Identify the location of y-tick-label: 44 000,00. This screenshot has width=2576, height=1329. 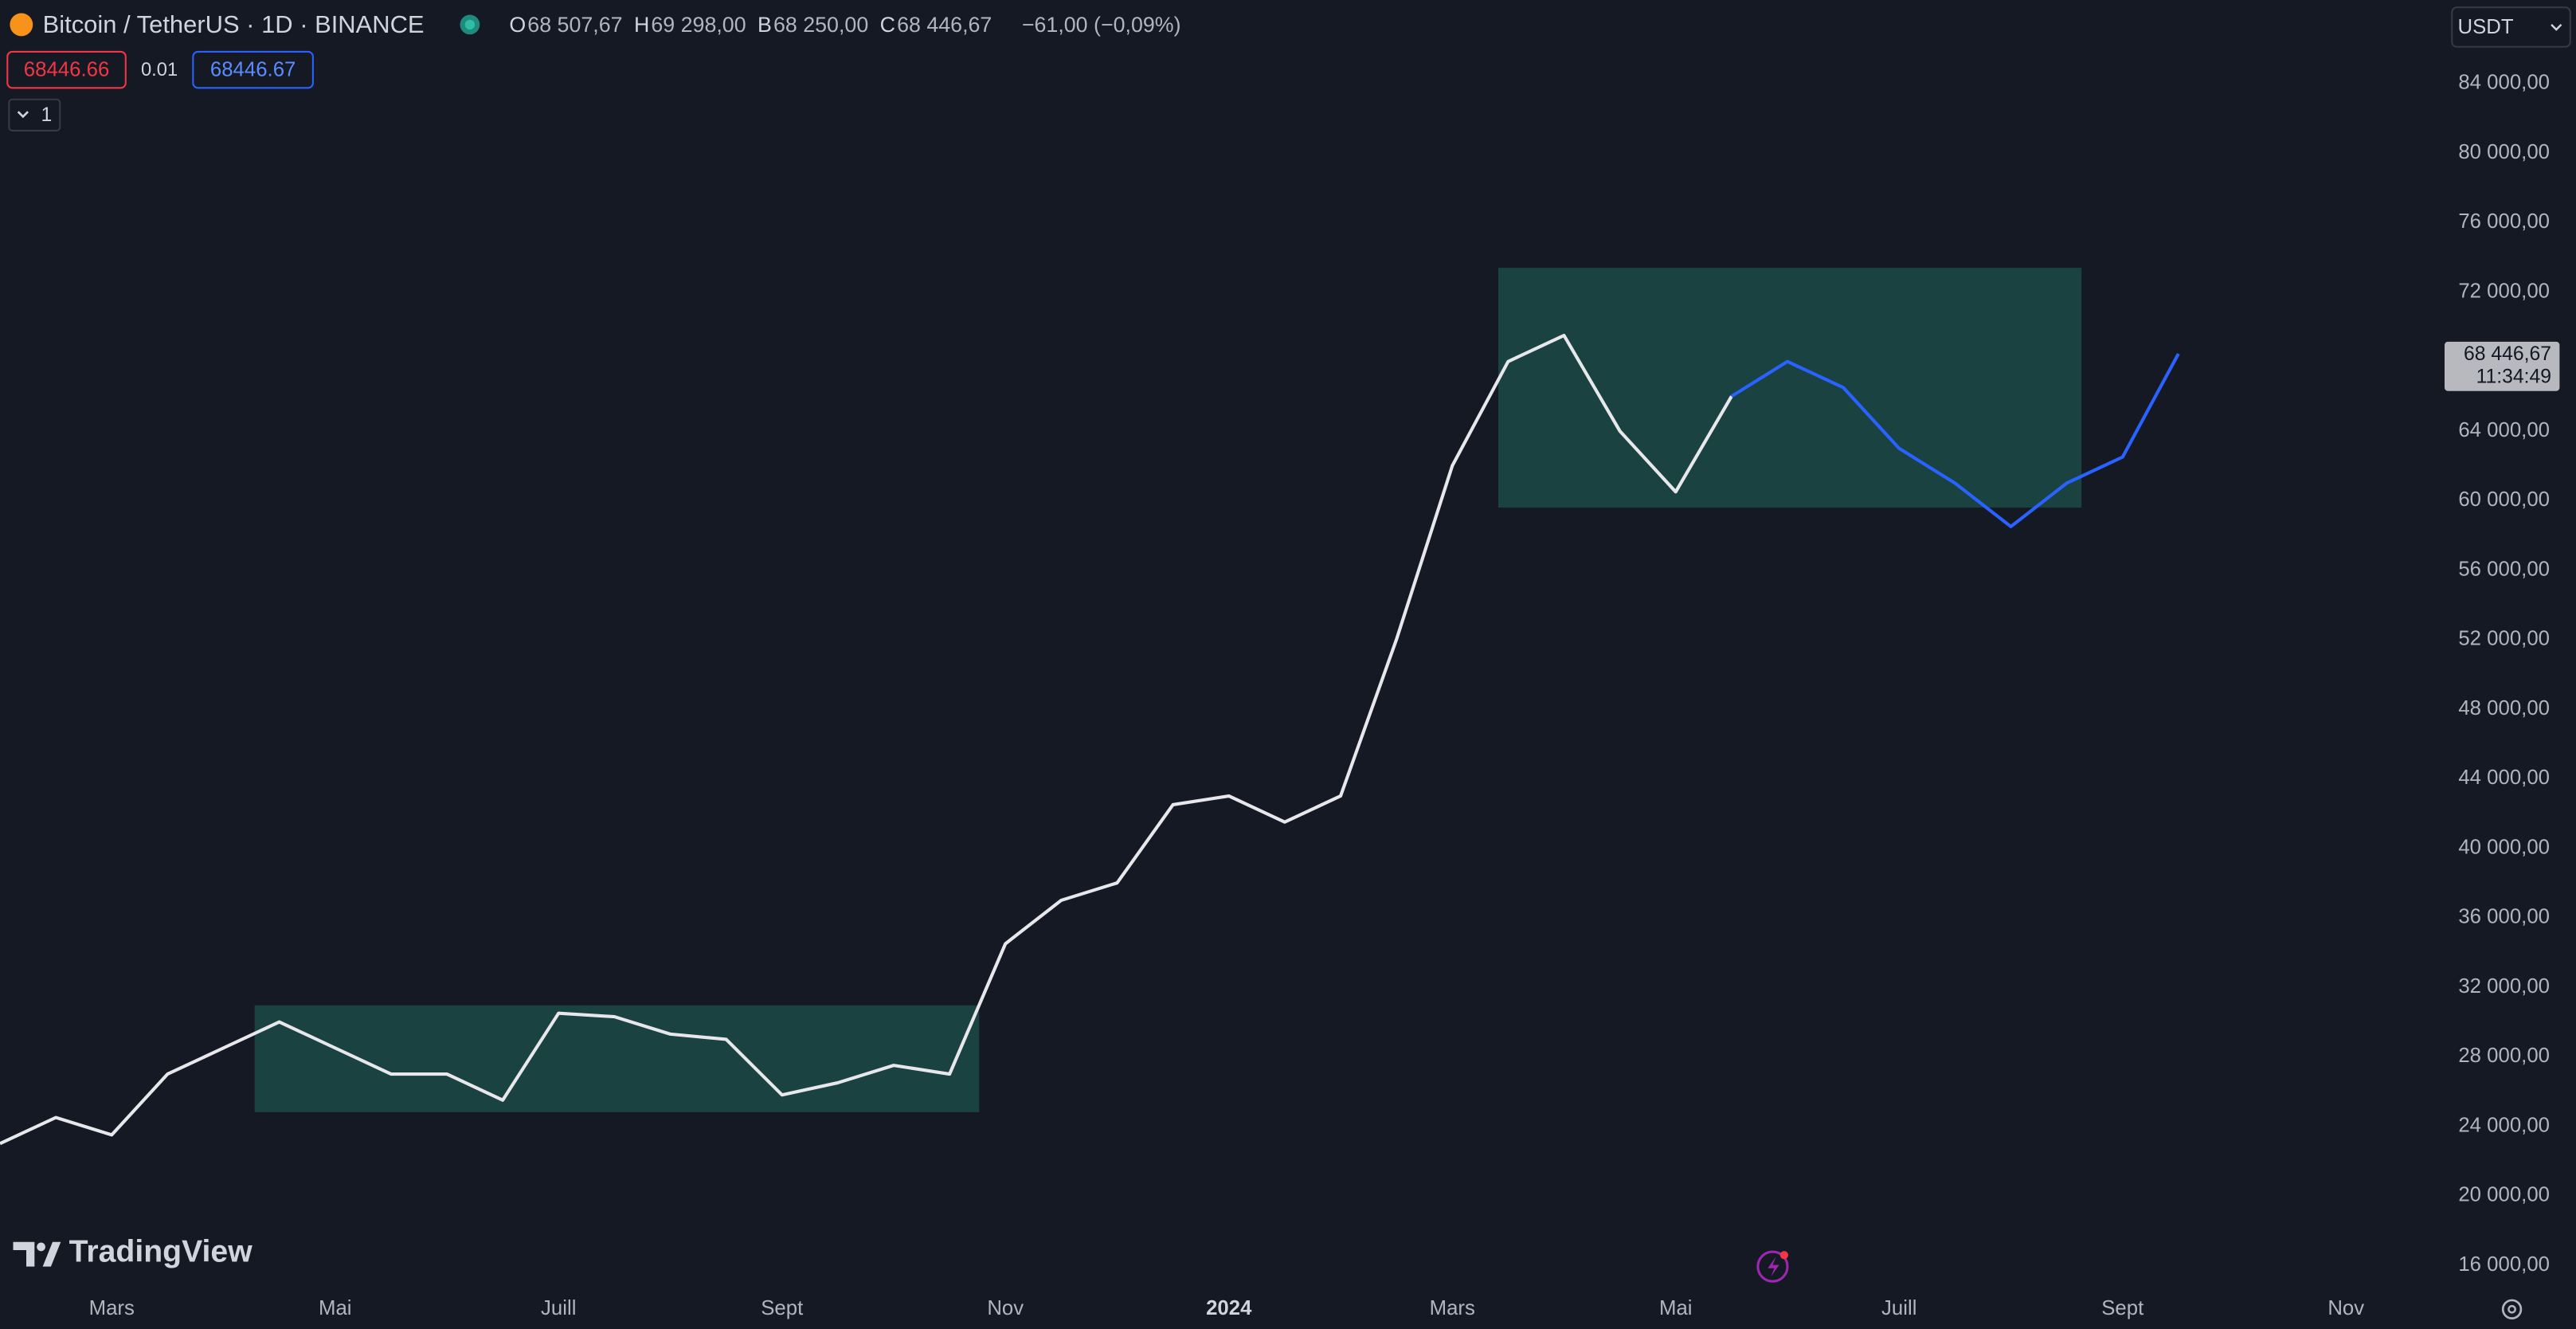
(2504, 778).